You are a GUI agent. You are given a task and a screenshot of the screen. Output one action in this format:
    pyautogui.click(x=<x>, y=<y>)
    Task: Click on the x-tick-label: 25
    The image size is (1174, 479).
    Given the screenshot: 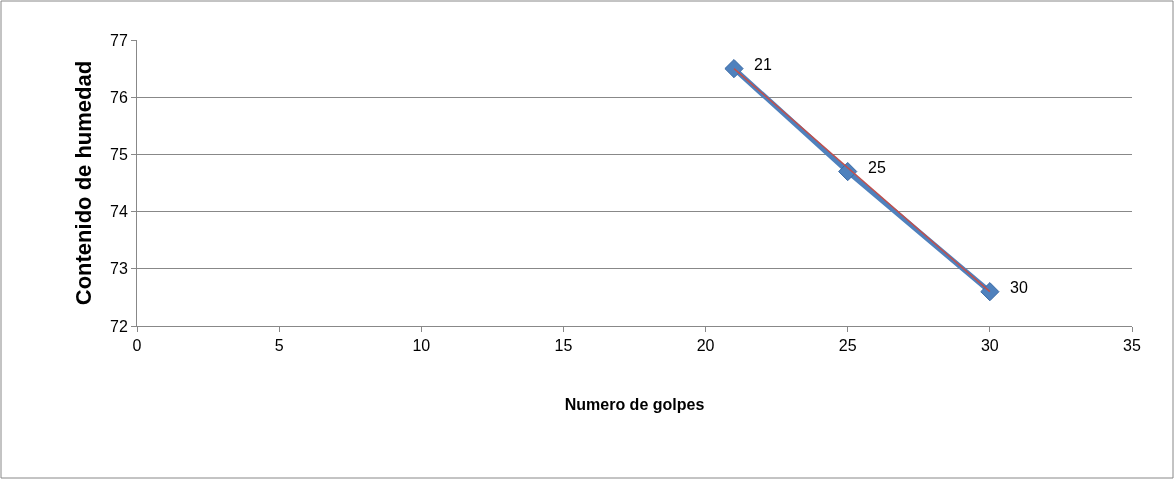 What is the action you would take?
    pyautogui.click(x=847, y=346)
    